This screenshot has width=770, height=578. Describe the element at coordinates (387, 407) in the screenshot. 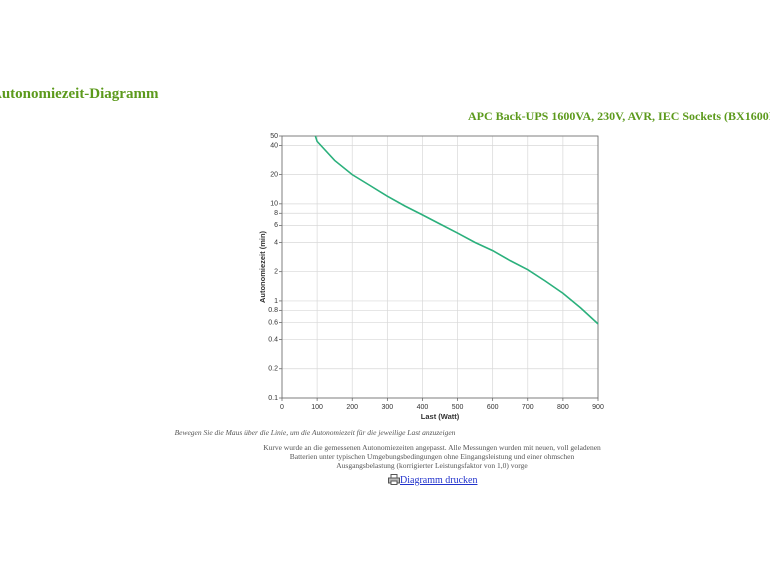

I see `x-tick-label: 300` at that location.